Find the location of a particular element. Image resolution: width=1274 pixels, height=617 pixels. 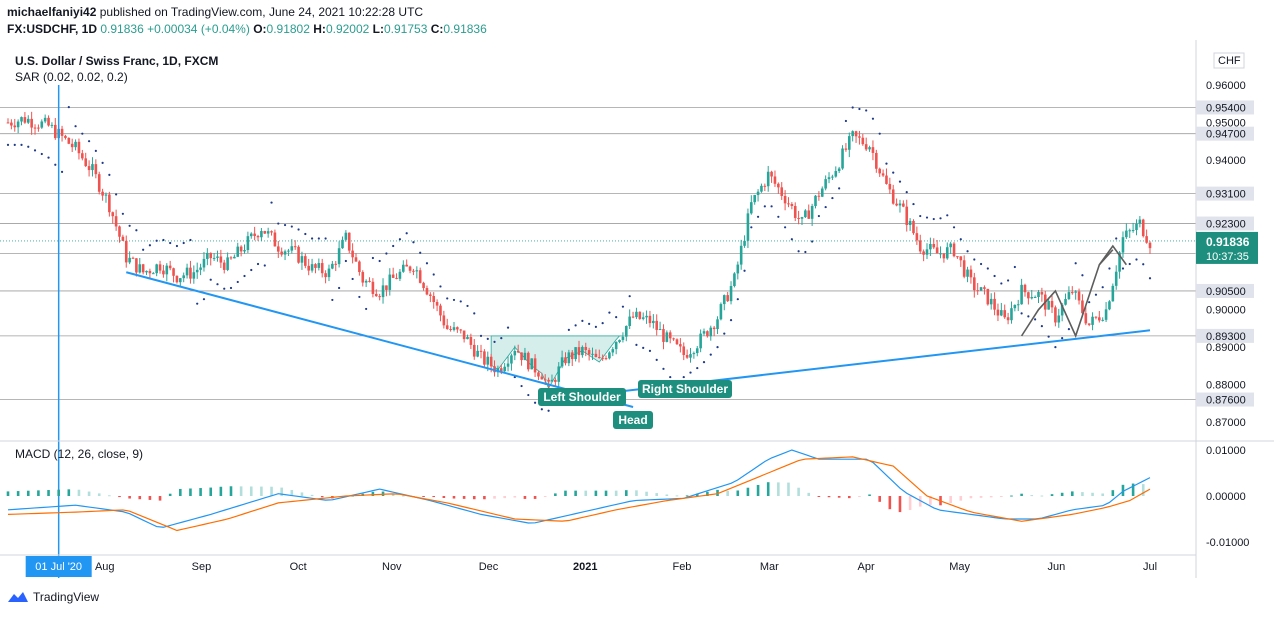

open-label: O: is located at coordinates (260, 29).